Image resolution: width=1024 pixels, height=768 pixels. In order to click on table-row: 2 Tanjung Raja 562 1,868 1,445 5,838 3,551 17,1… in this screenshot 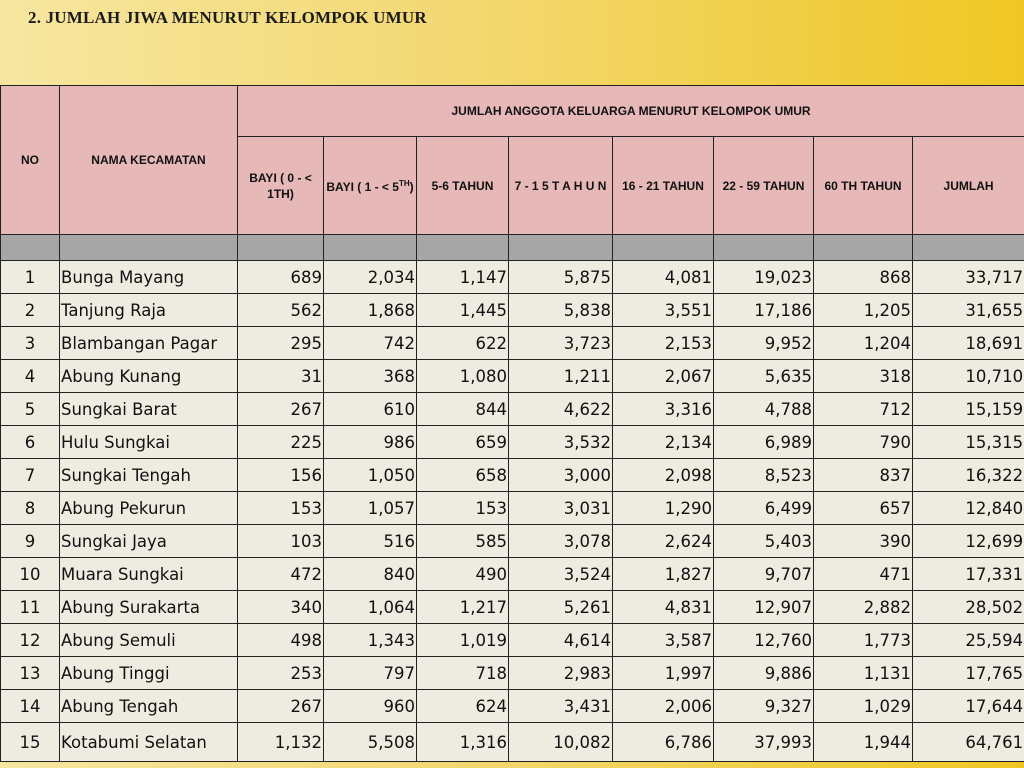, I will do `click(512, 310)`.